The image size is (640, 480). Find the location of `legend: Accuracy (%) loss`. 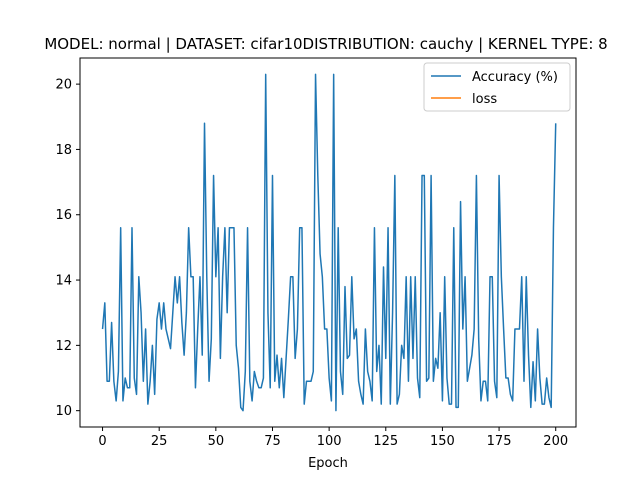

legend: Accuracy (%) loss is located at coordinates (497, 87).